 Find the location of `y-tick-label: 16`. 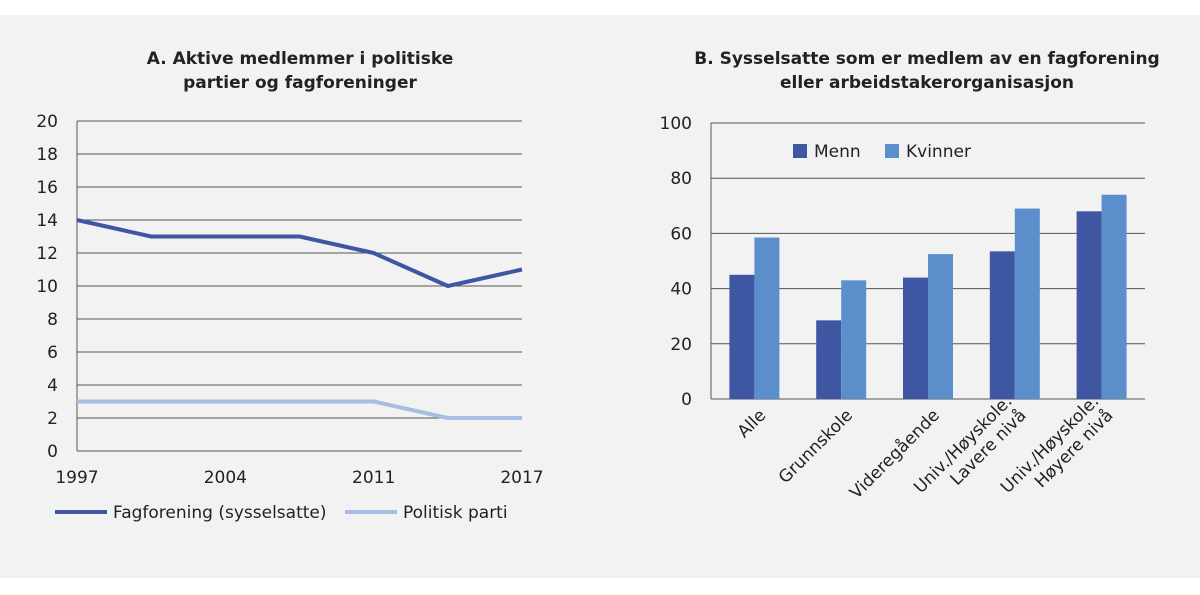

y-tick-label: 16 is located at coordinates (47, 188).